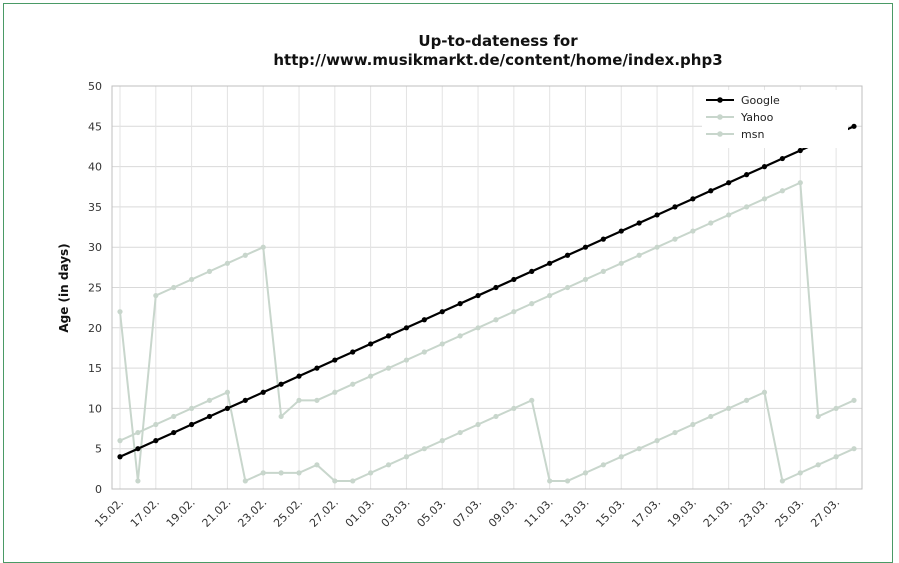 The image size is (899, 563). I want to click on x-tick-label: 27.02., so click(324, 513).